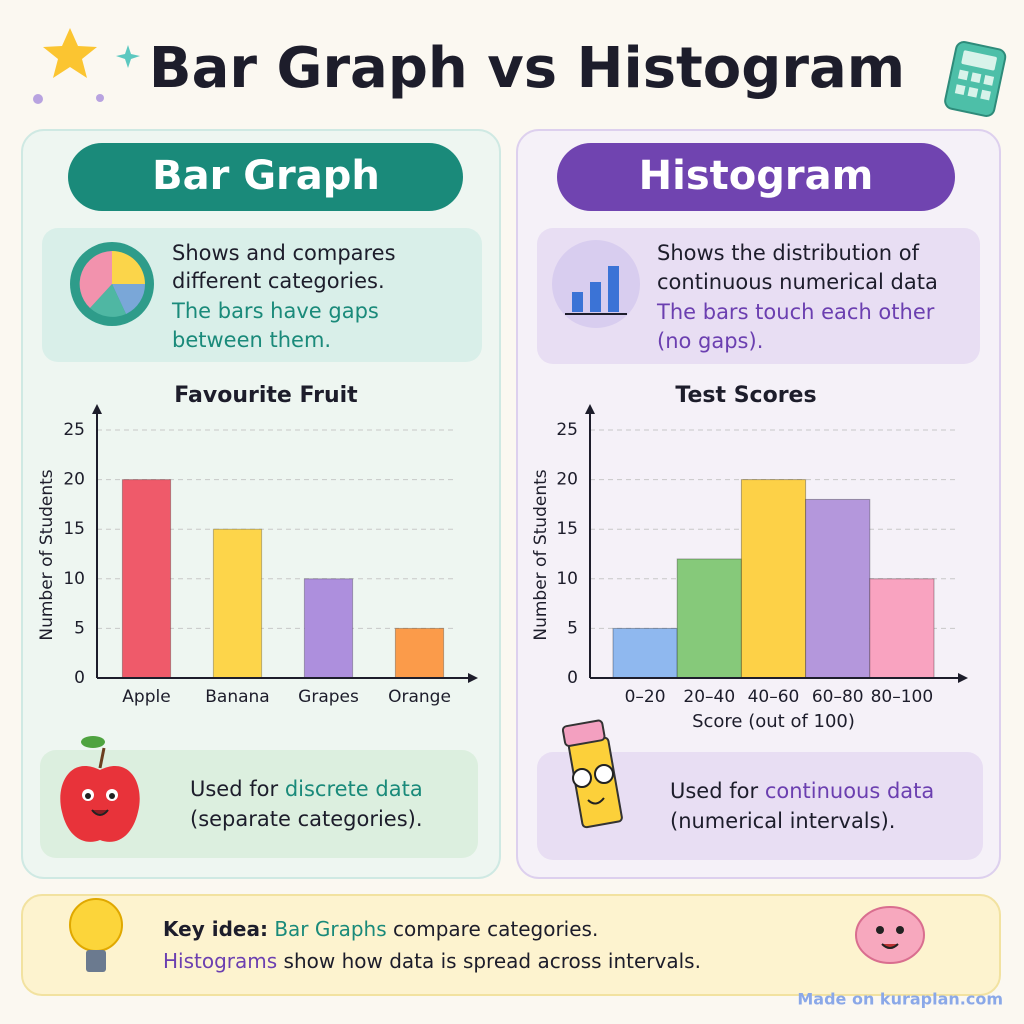 This screenshot has height=1024, width=1024. I want to click on x-tick-label: 60–80, so click(838, 697).